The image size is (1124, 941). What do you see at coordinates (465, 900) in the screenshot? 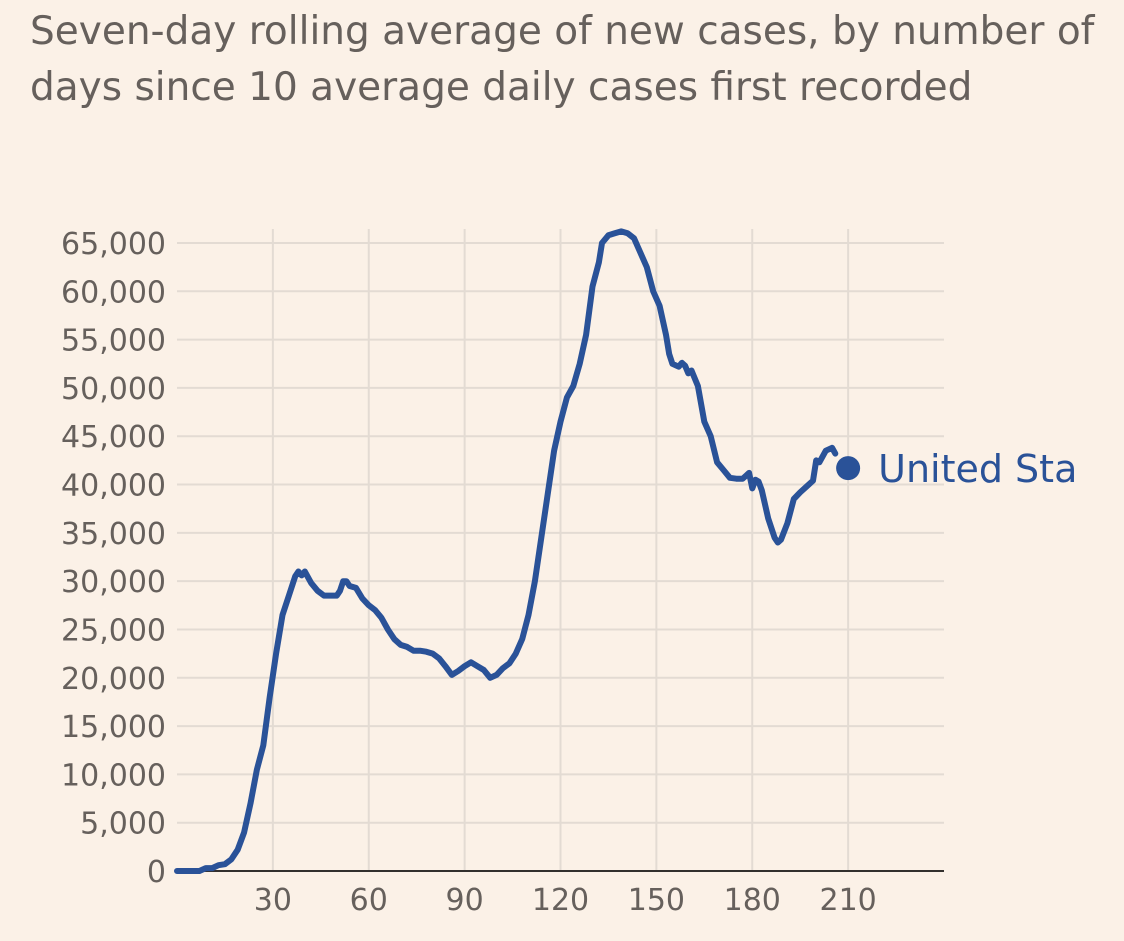
I see `x-tick-label: 90` at bounding box center [465, 900].